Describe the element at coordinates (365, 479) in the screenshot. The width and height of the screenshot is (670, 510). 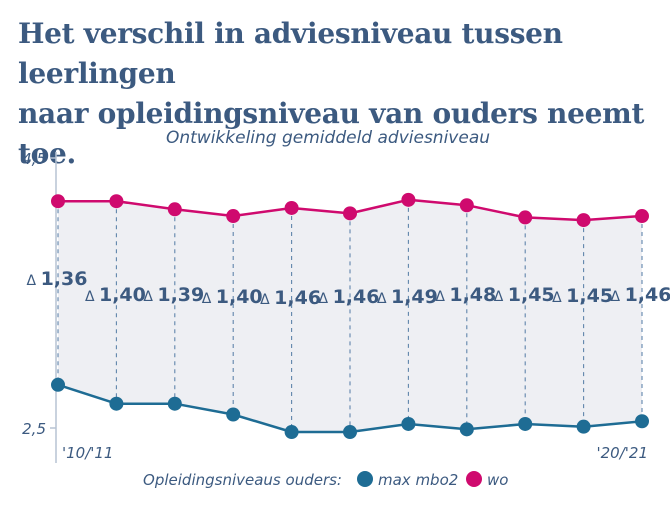
I see `legend-marker-mbo2` at that location.